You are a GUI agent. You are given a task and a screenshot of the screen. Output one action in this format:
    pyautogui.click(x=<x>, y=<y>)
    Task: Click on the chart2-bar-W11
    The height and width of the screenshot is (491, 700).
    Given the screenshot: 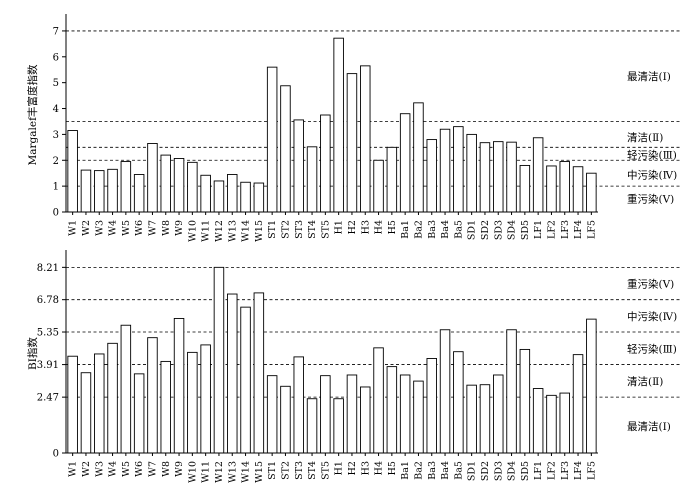 What is the action you would take?
    pyautogui.click(x=205, y=399)
    